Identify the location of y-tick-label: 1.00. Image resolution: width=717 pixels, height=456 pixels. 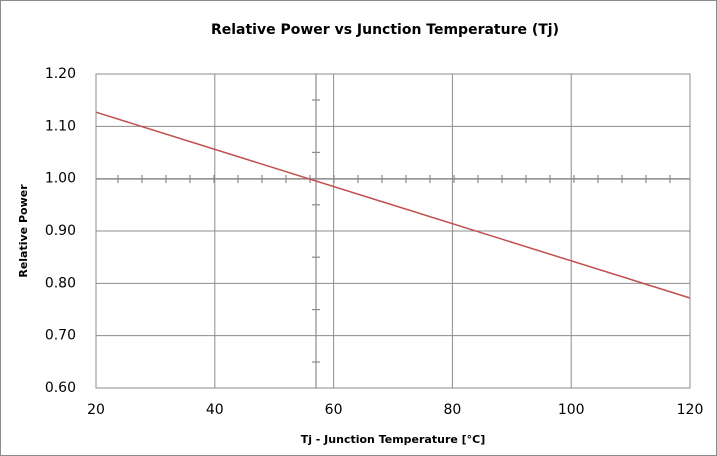
(60, 179).